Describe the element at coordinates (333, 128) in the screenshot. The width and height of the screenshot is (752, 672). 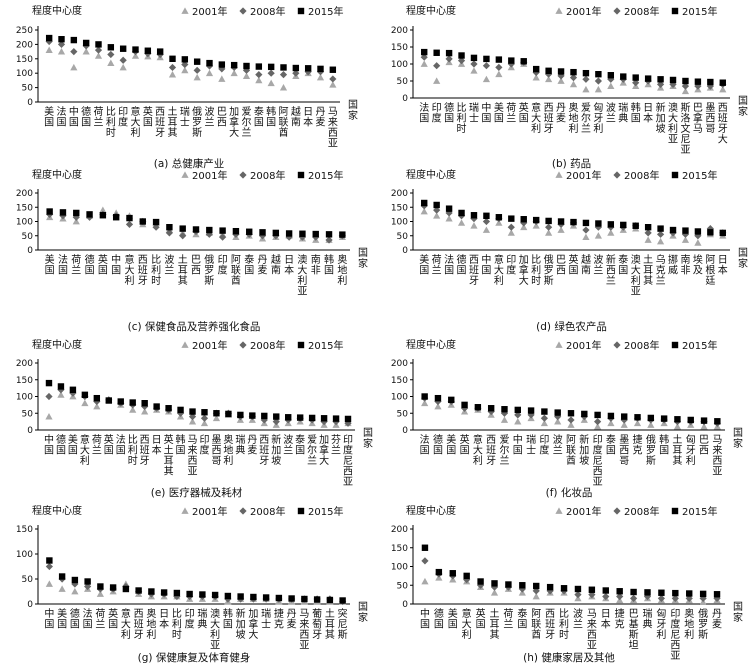
I see `x-category-label: 马来西亚` at that location.